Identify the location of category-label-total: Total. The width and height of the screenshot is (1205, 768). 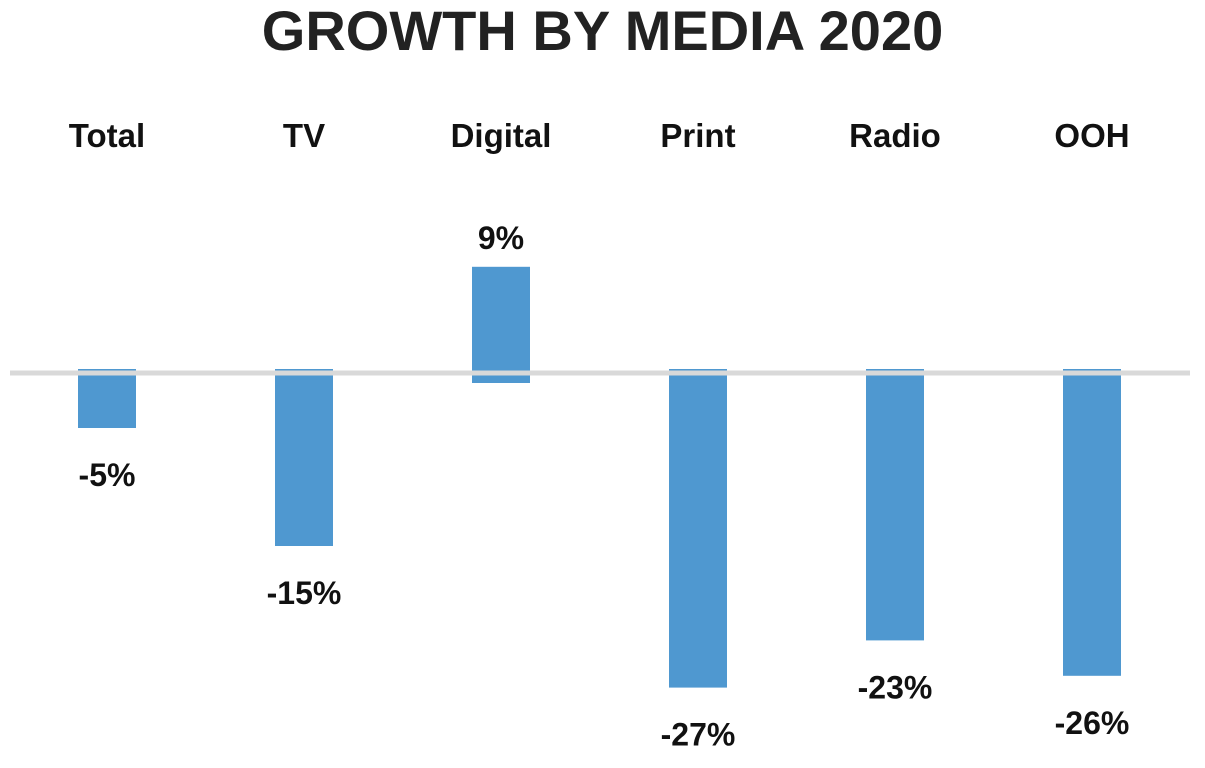
(107, 135).